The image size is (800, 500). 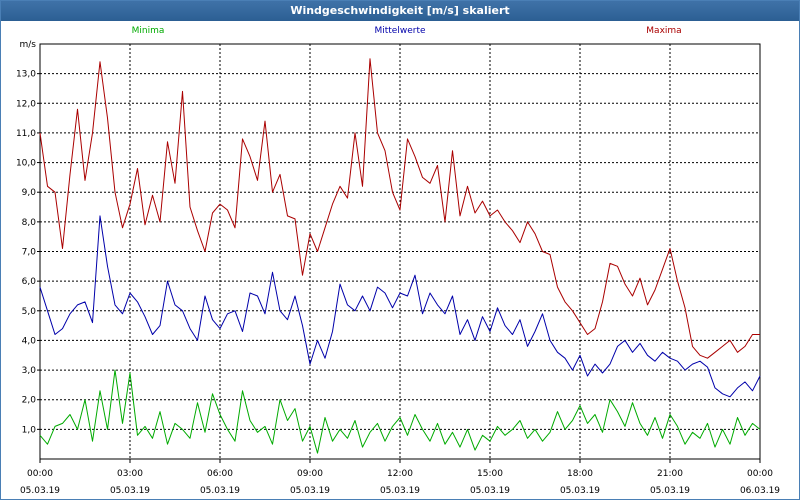 What do you see at coordinates (26, 75) in the screenshot?
I see `y-tick-label: 13,0` at bounding box center [26, 75].